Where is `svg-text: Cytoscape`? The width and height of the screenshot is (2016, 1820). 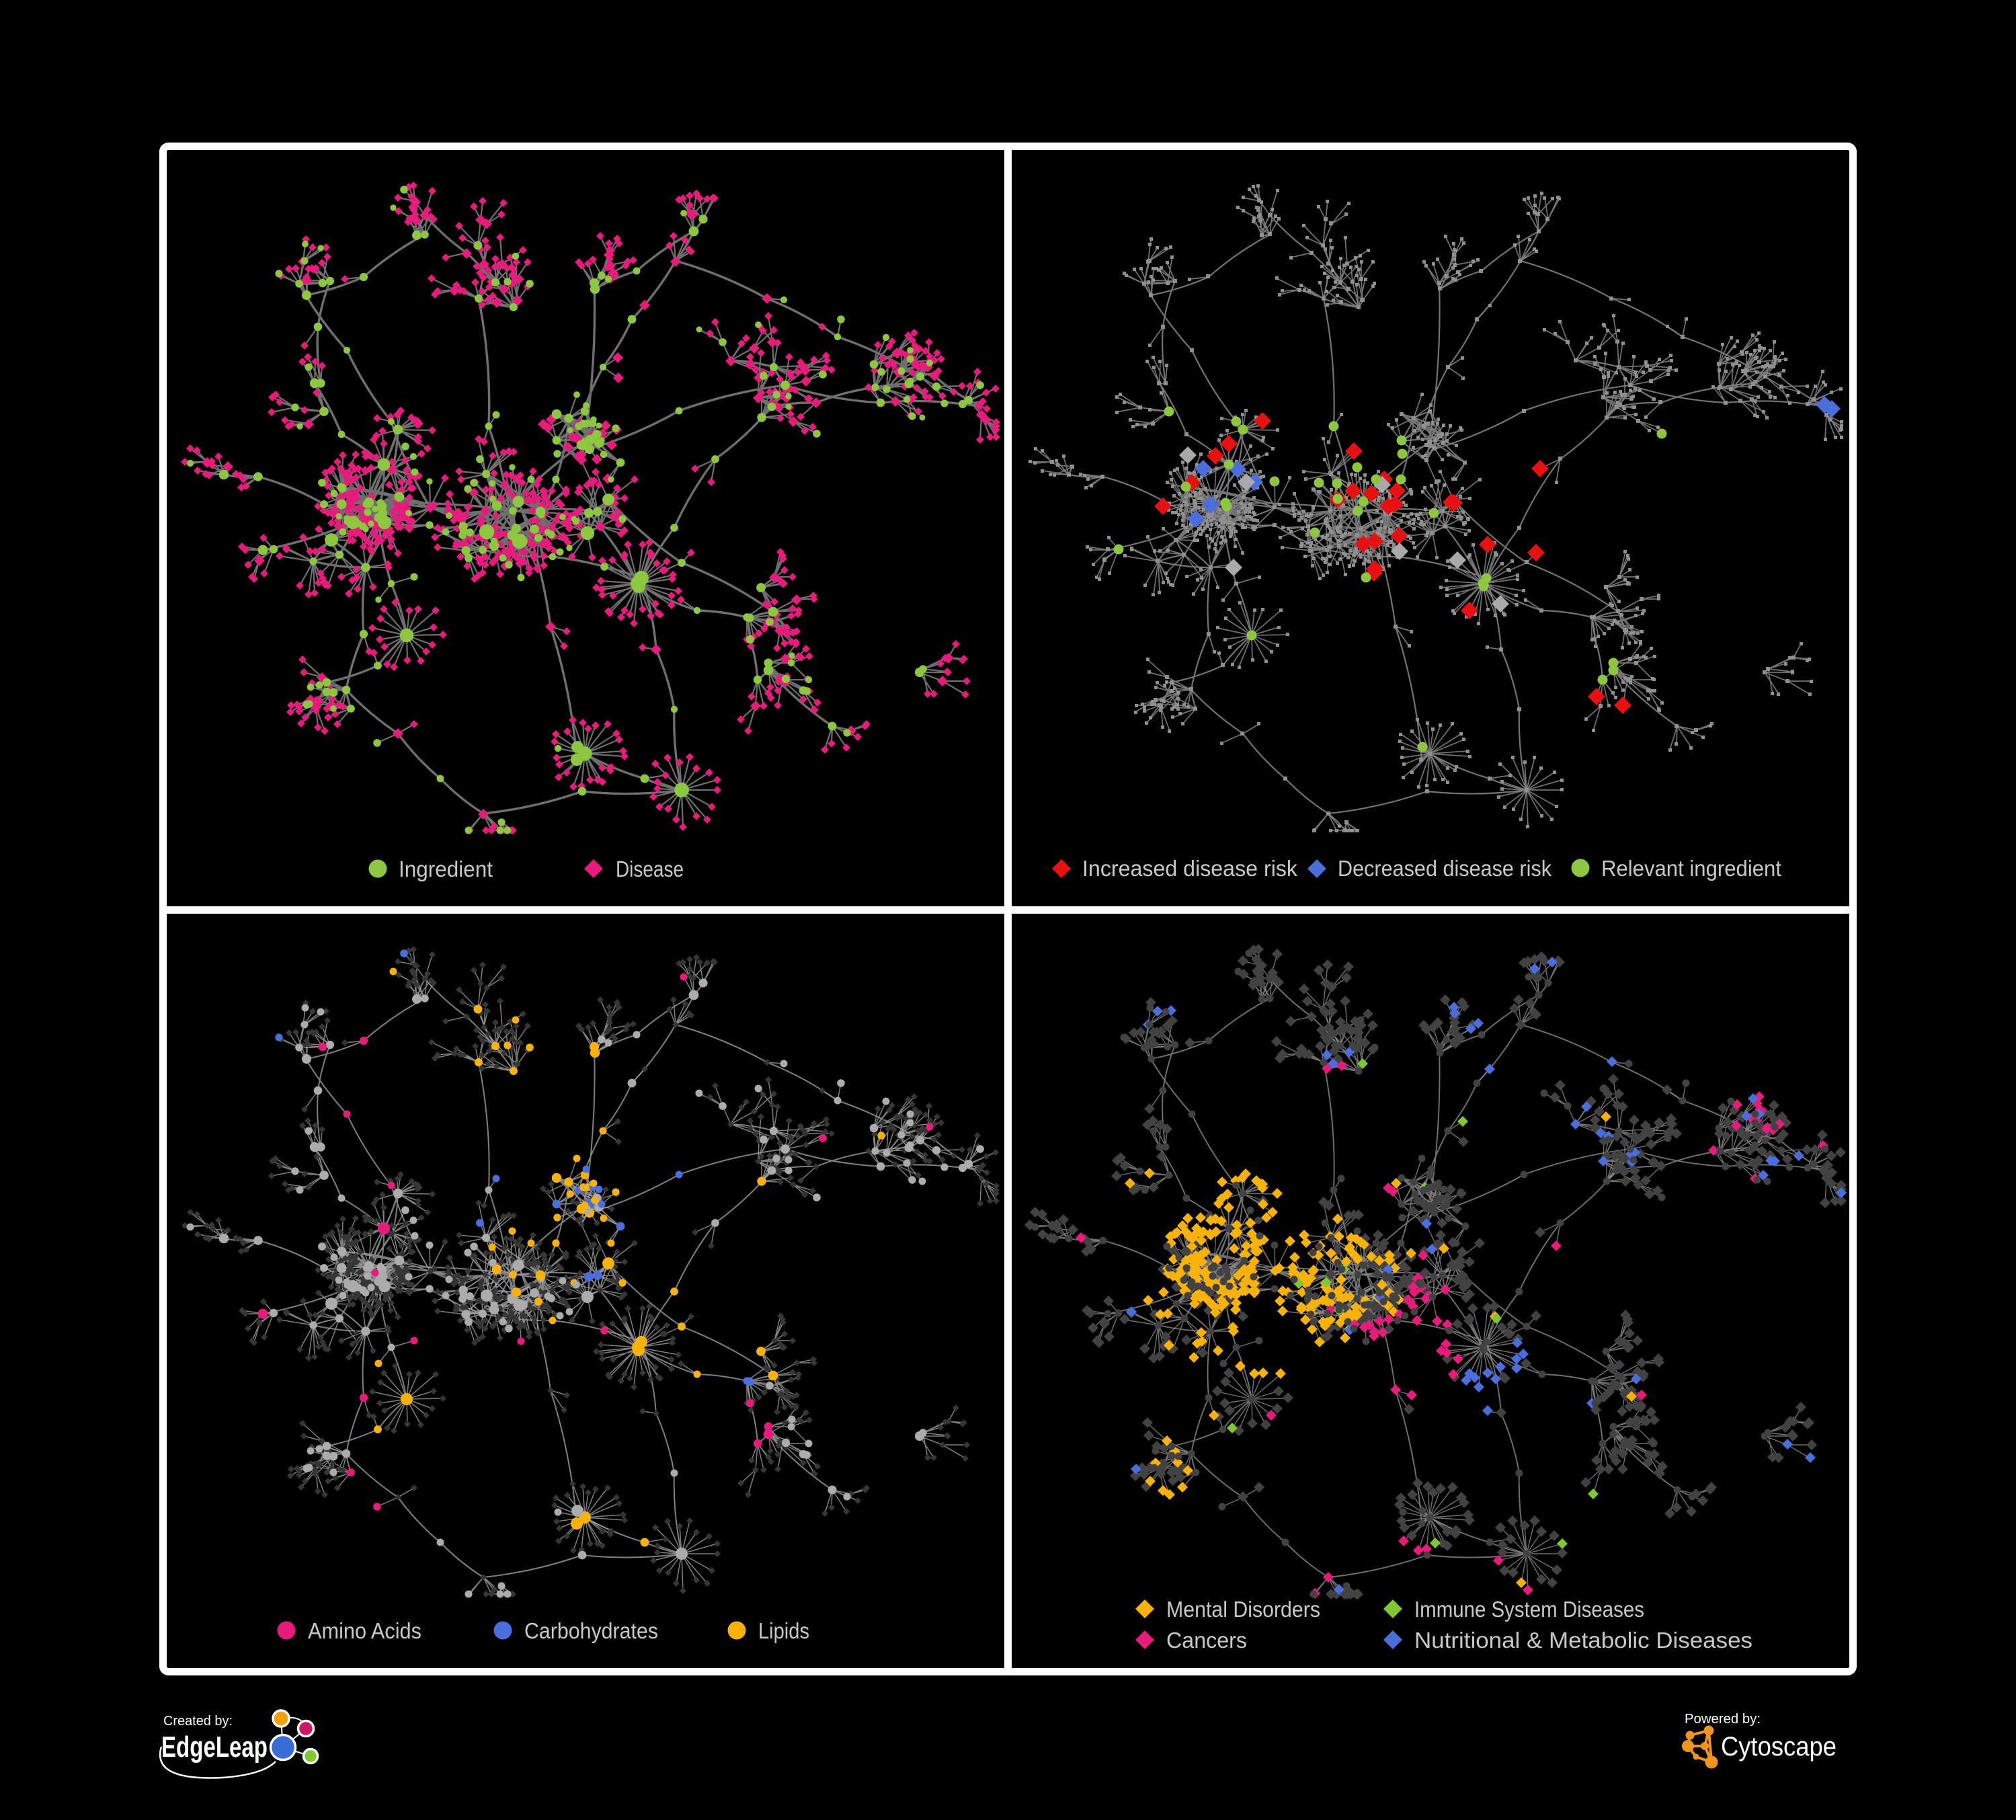 svg-text: Cytoscape is located at coordinates (1779, 1747).